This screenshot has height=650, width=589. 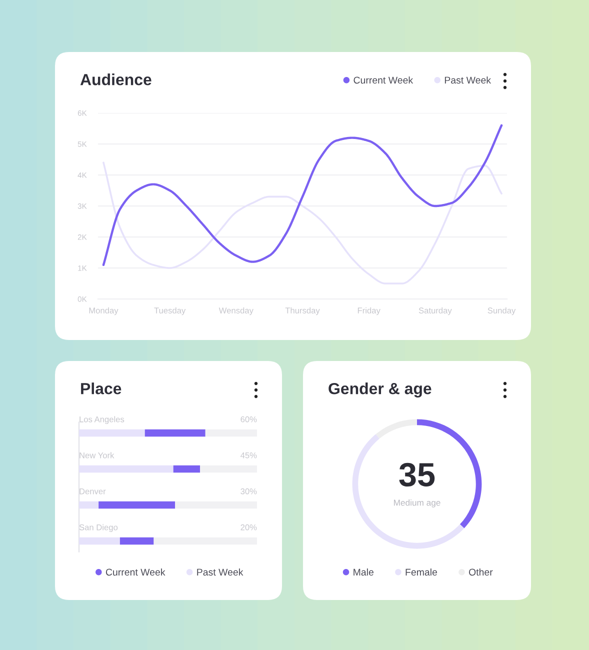 I want to click on legend-label: Female, so click(x=421, y=572).